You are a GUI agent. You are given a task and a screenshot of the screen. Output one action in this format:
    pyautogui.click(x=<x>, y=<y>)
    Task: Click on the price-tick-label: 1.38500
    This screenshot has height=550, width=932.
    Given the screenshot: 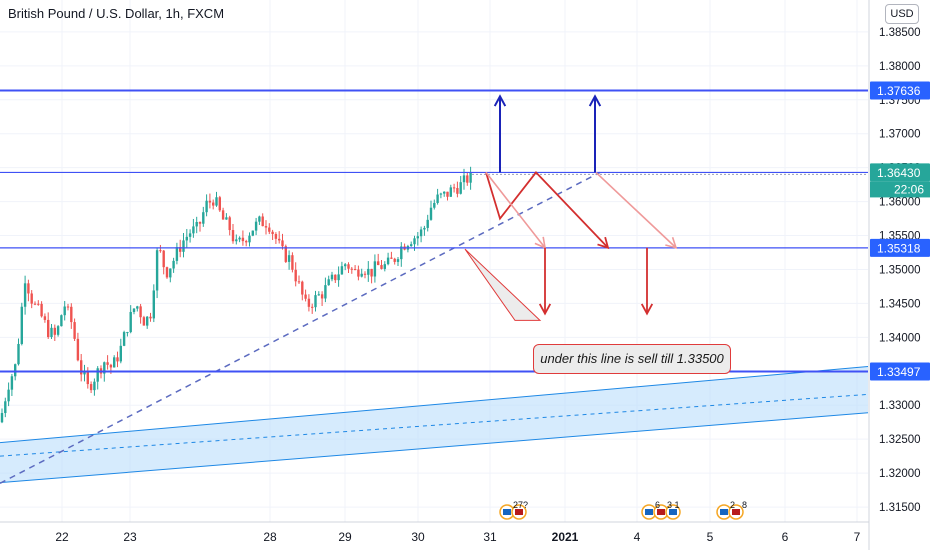 What is the action you would take?
    pyautogui.click(x=900, y=33)
    